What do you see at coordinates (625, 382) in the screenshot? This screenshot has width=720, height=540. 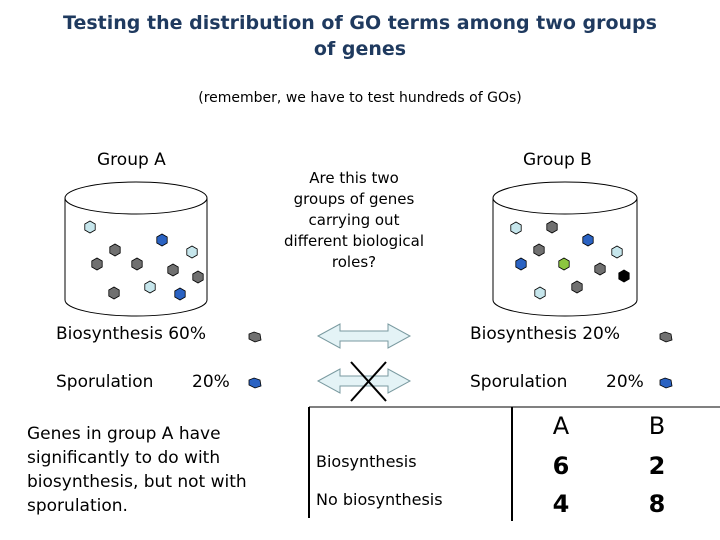 I see `group-b-sporulation-pct: 20%` at bounding box center [625, 382].